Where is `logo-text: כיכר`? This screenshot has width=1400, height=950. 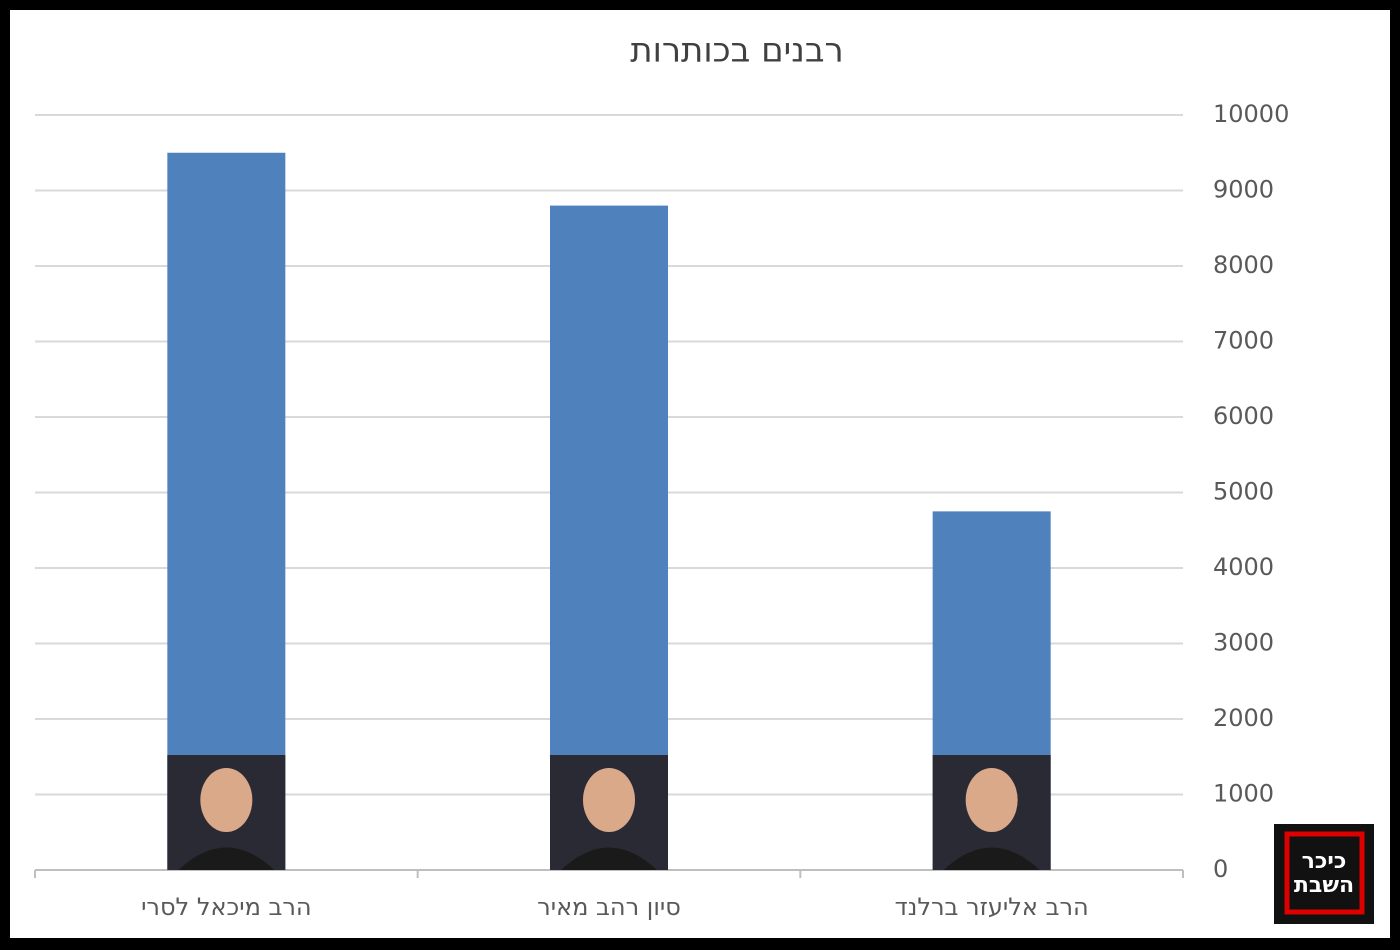 logo-text: כיכר is located at coordinates (1324, 861).